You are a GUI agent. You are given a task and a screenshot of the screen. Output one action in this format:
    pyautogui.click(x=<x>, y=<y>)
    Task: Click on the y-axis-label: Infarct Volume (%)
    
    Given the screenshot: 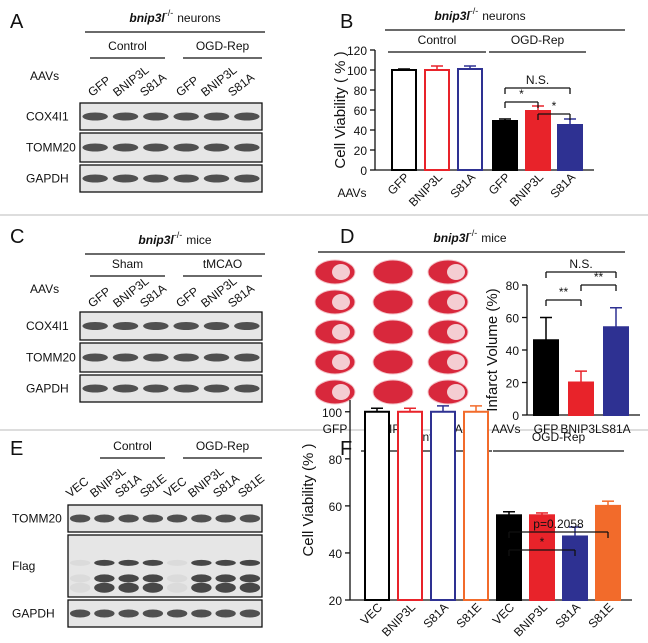 What is the action you would take?
    pyautogui.click(x=492, y=349)
    